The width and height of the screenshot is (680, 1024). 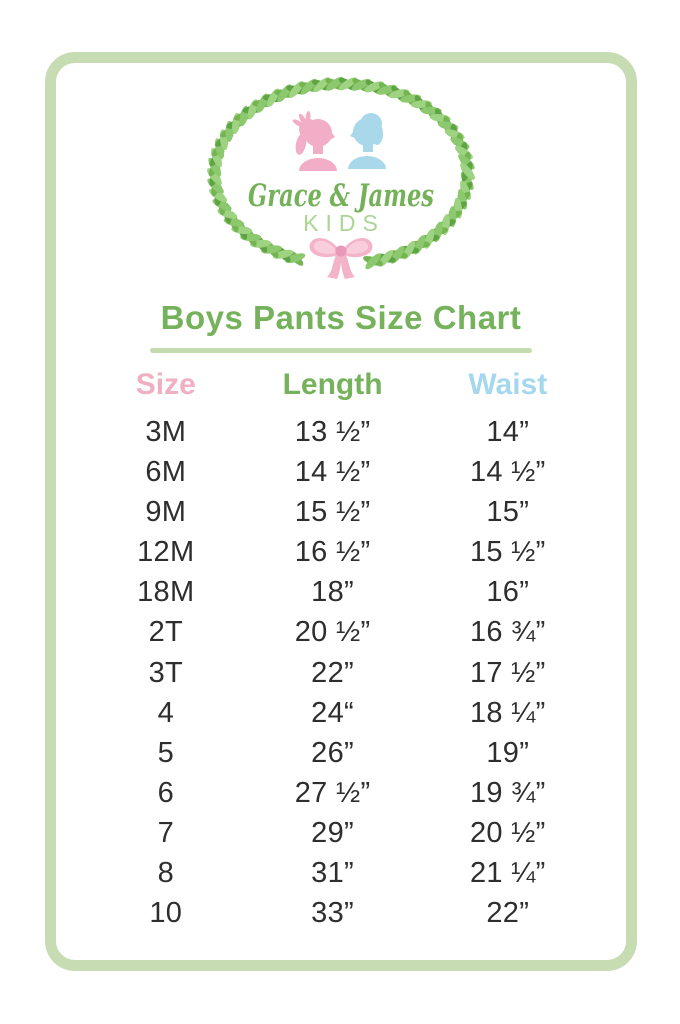 I want to click on size-cell: 18M, so click(x=166, y=592).